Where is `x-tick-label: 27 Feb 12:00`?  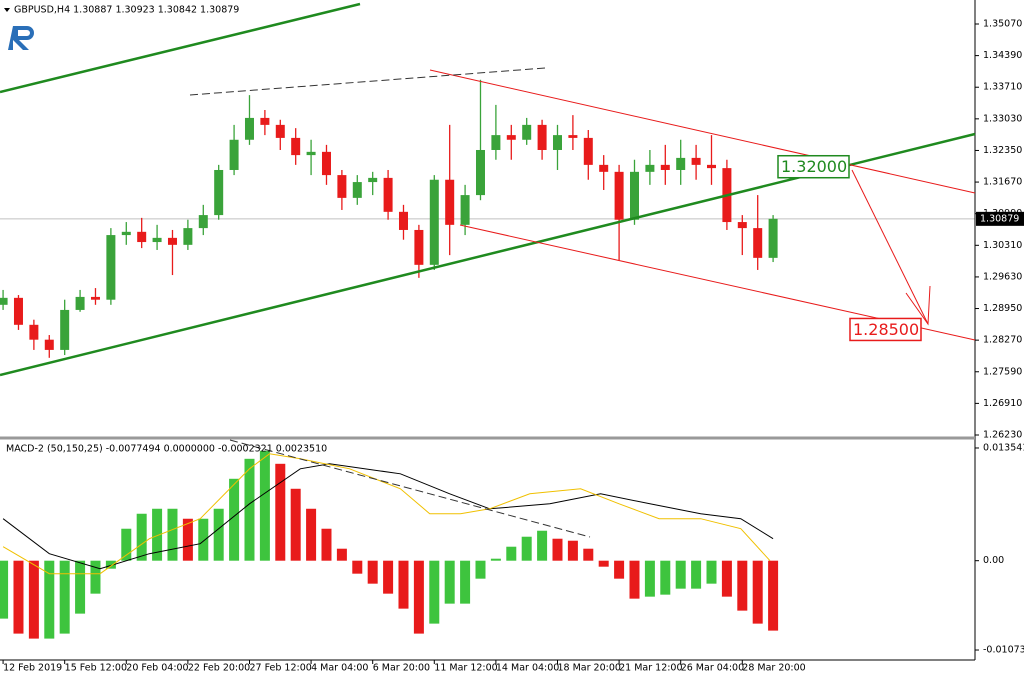 x-tick-label: 27 Feb 12:00 is located at coordinates (280, 668).